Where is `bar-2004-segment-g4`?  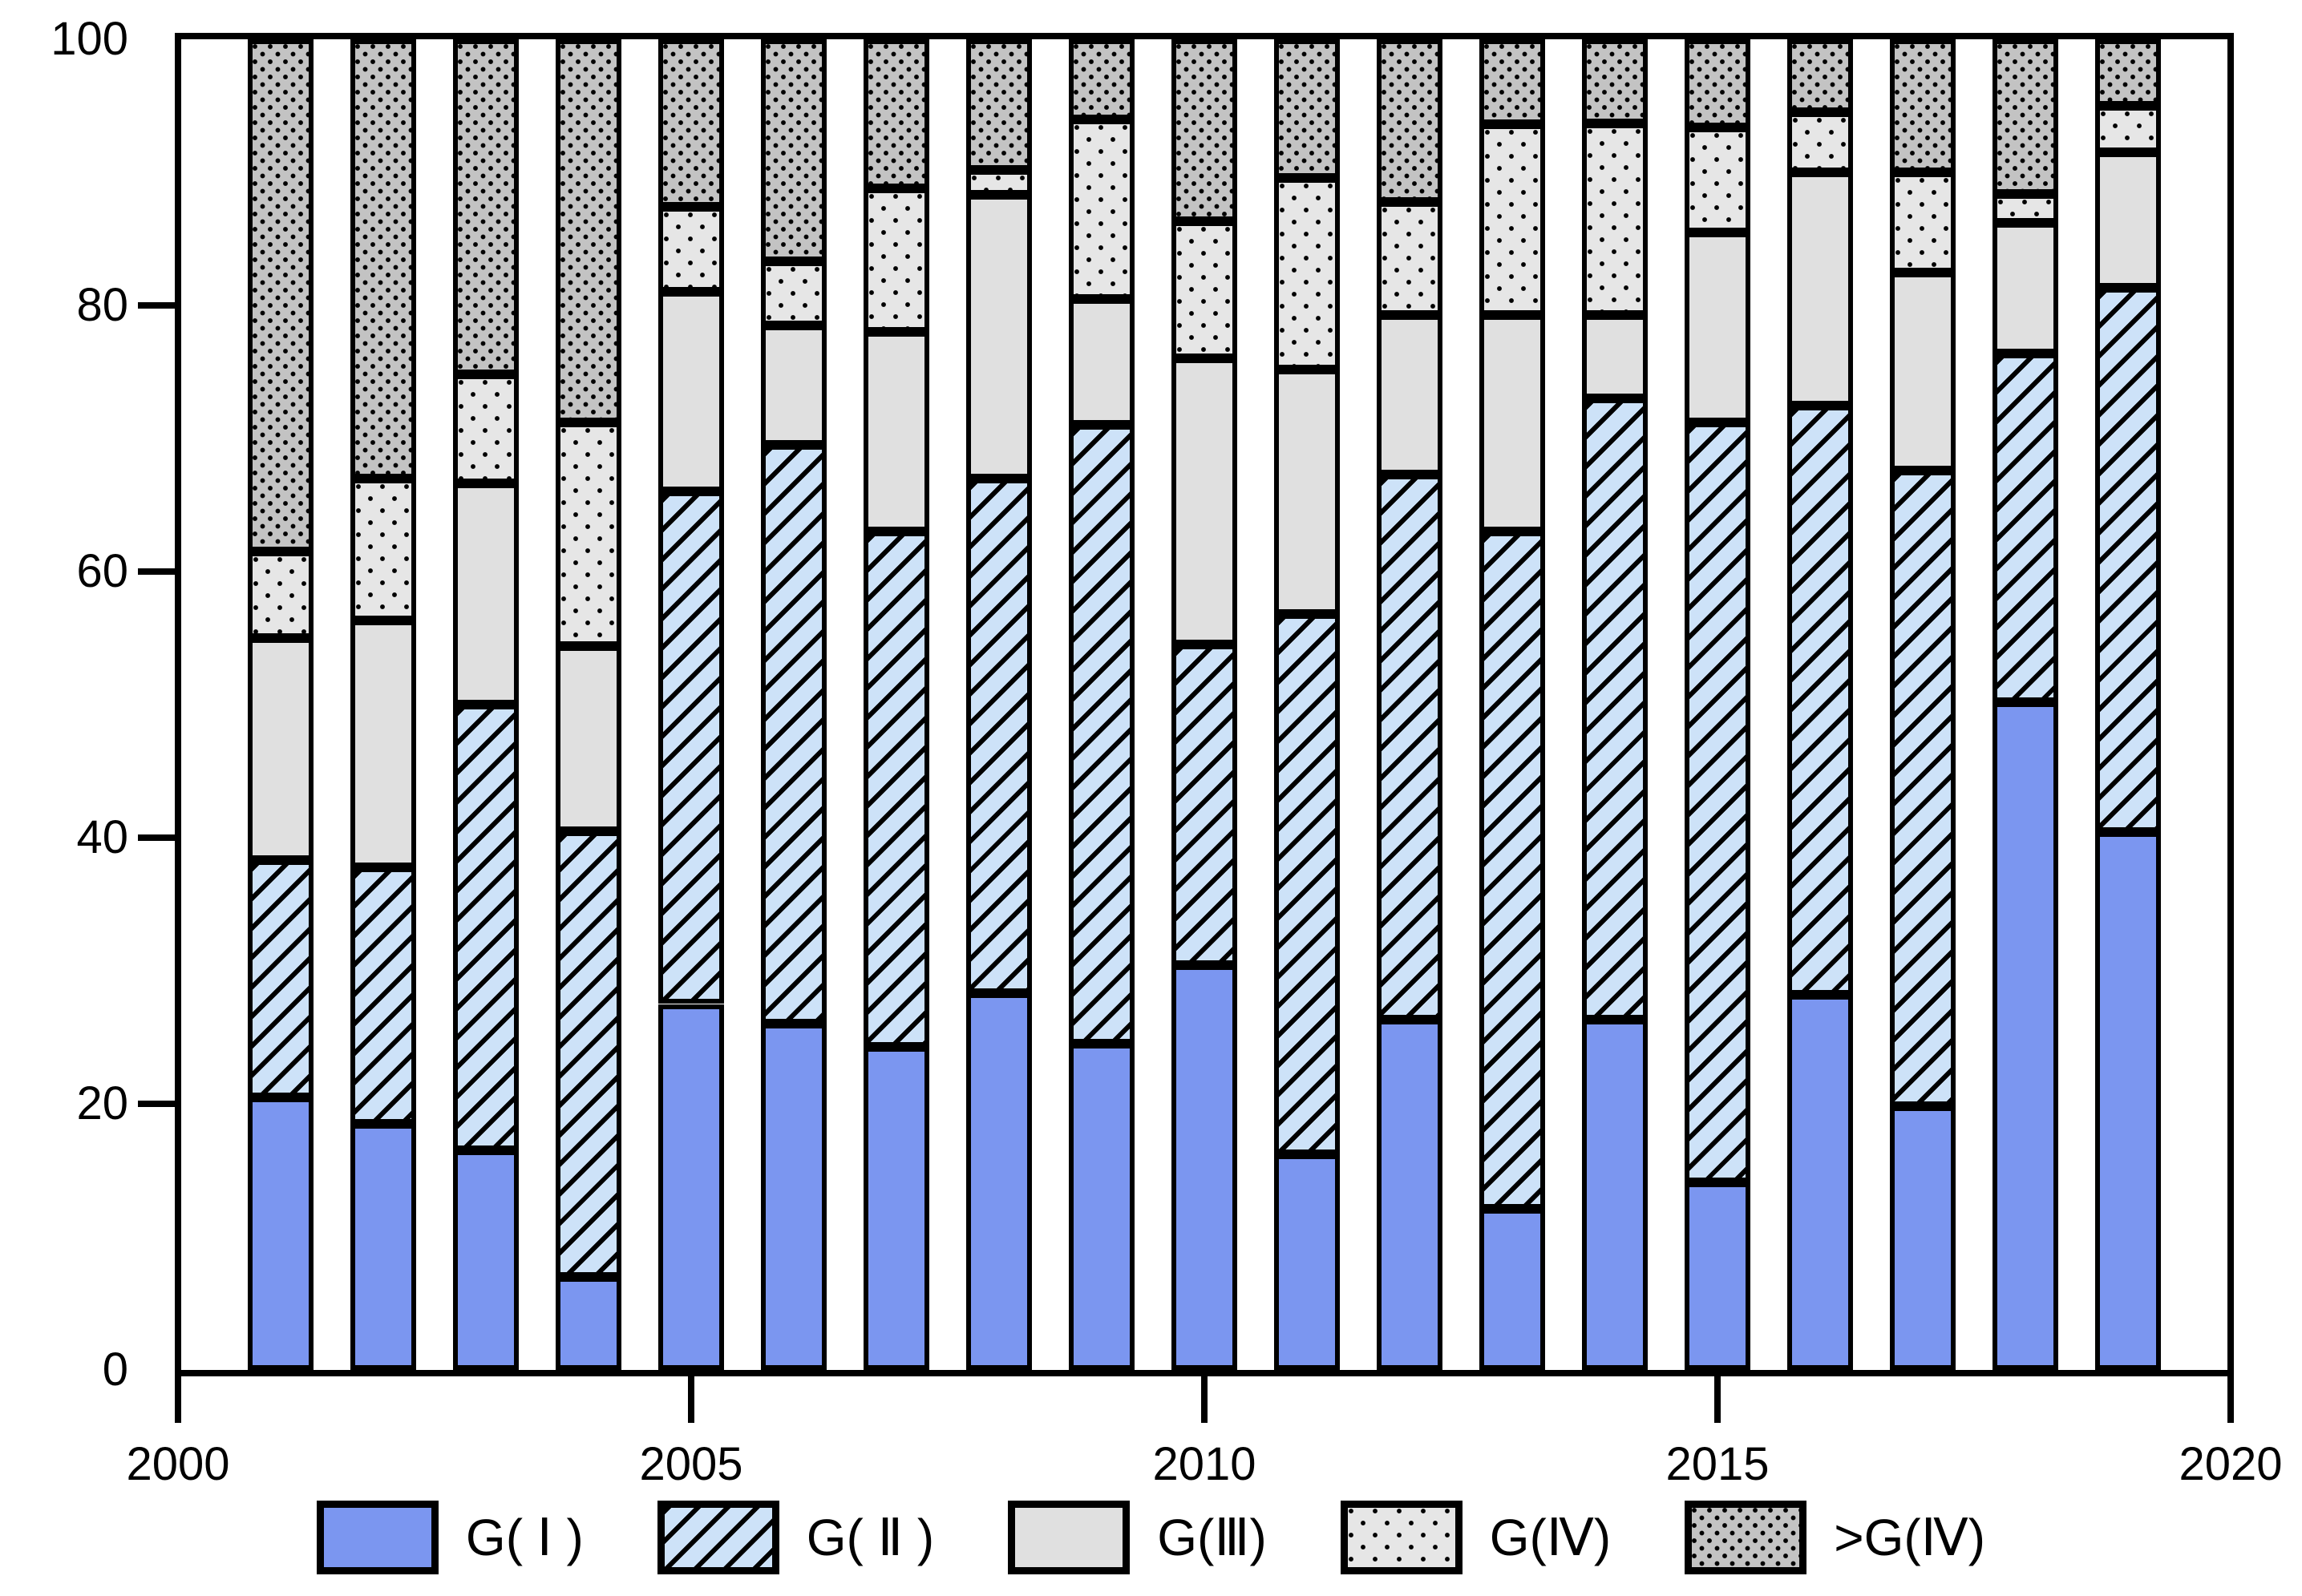 bar-2004-segment-g4 is located at coordinates (588, 534).